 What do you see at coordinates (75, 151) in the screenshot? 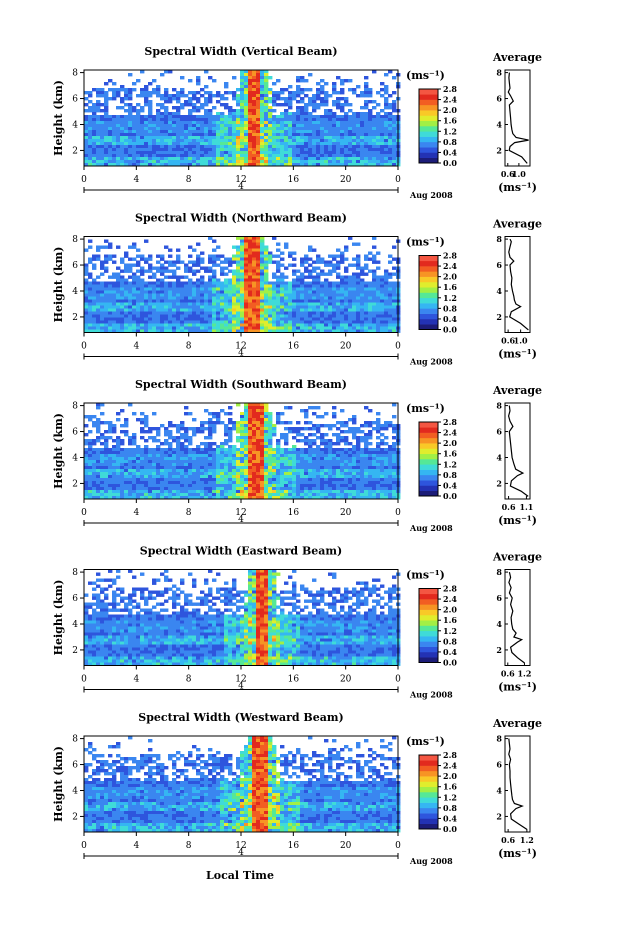
I see `y-tick-label: 2` at bounding box center [75, 151].